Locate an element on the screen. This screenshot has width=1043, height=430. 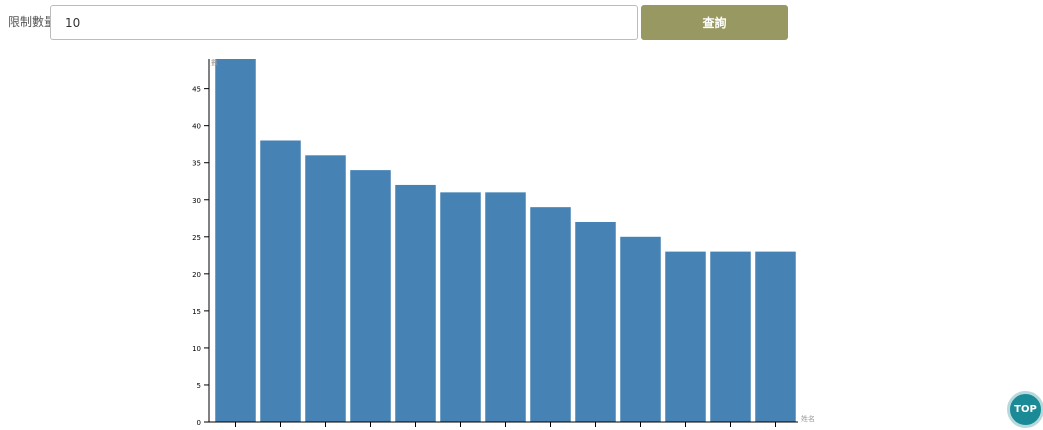
y-tick-label: 35 is located at coordinates (196, 164).